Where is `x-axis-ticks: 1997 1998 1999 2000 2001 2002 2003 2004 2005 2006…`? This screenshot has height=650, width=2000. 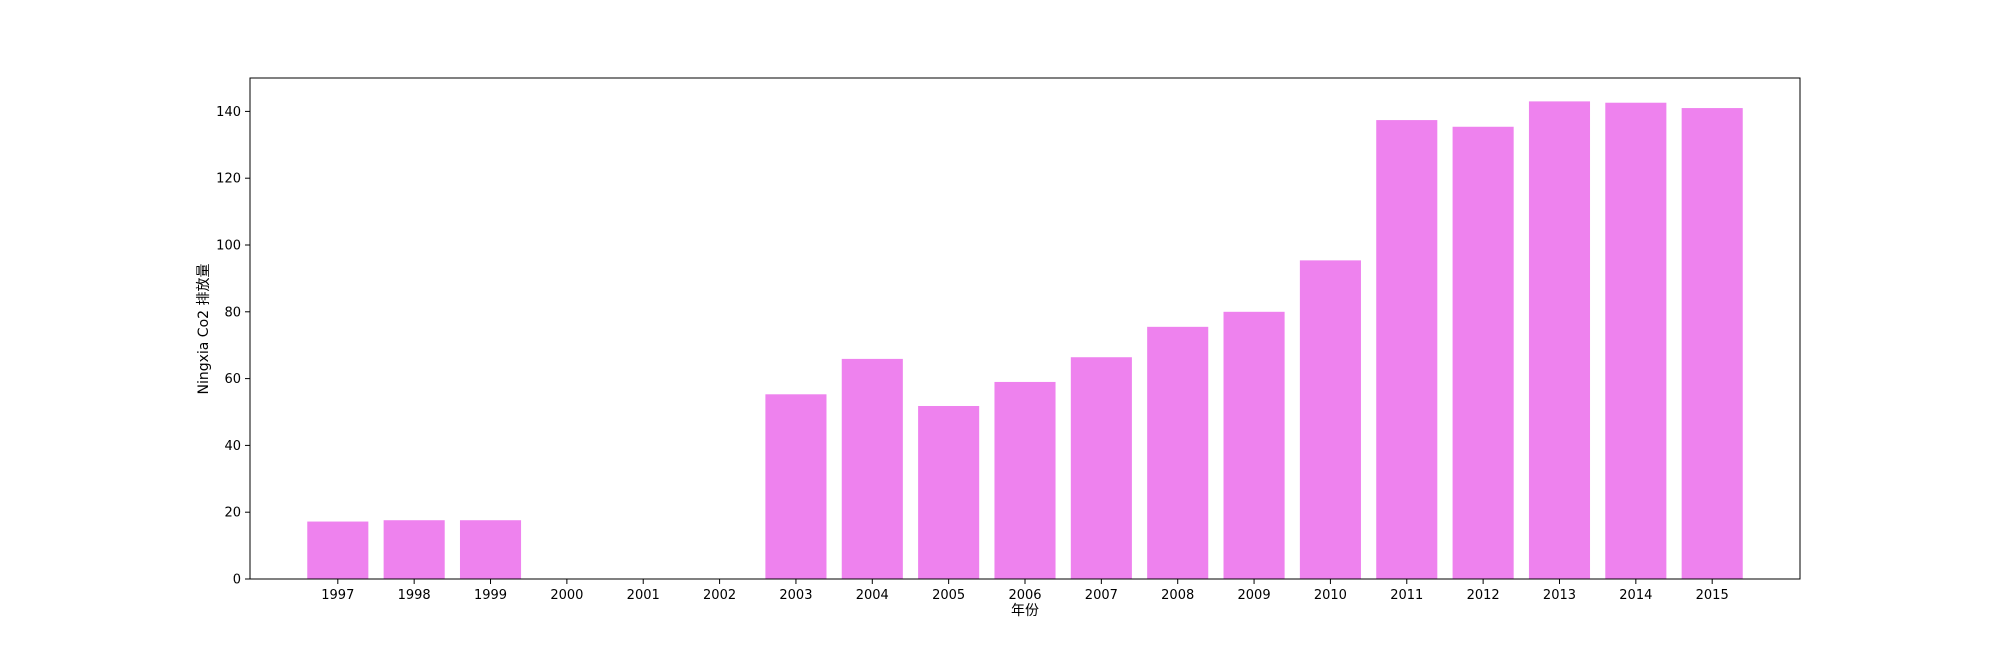 x-axis-ticks: 1997 1998 1999 2000 2001 2002 2003 2004 2005 2006… is located at coordinates (1025, 591).